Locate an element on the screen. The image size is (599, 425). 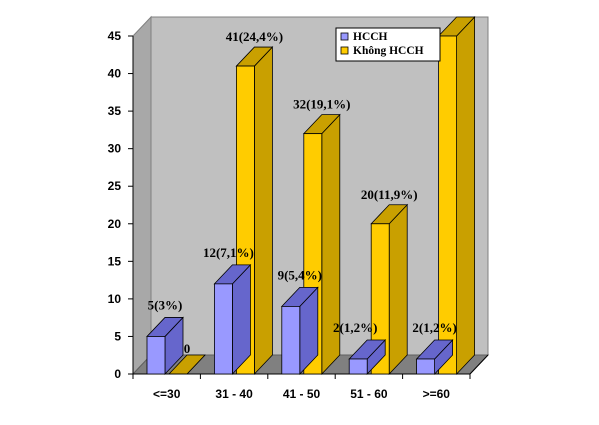
data-label: 5(3%) is located at coordinates (165, 304).